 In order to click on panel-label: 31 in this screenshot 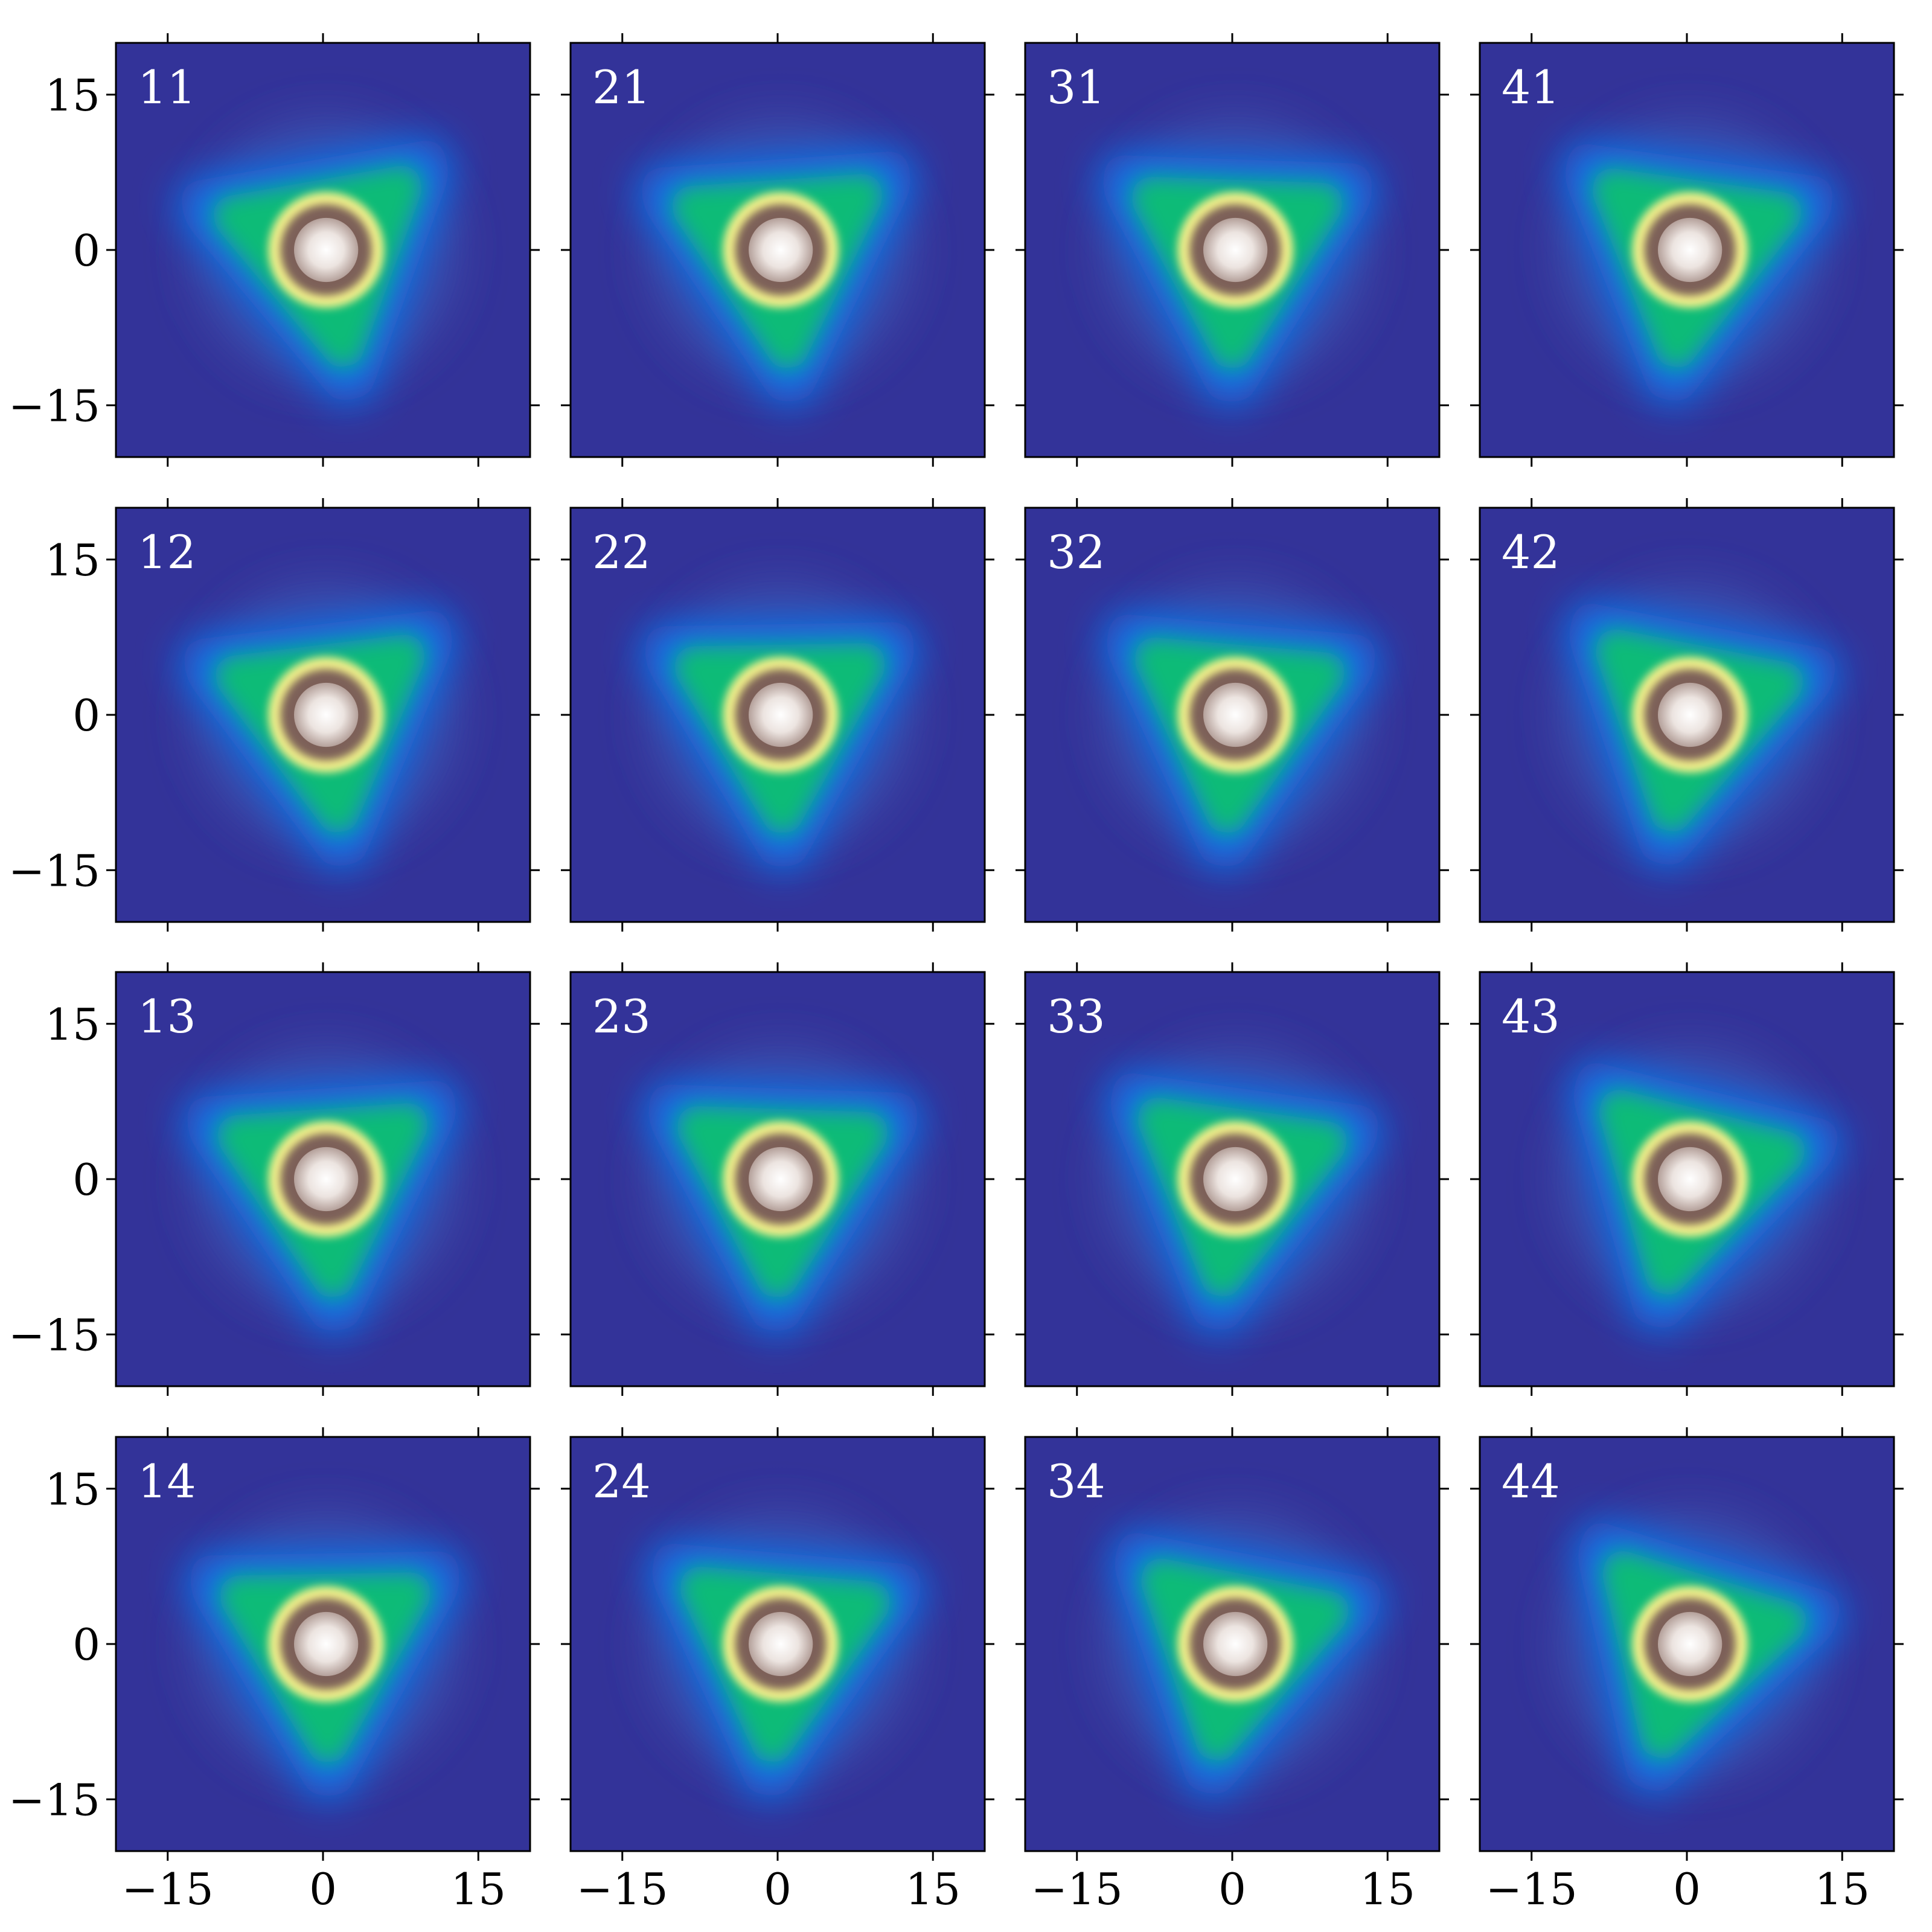, I will do `click(1076, 87)`.